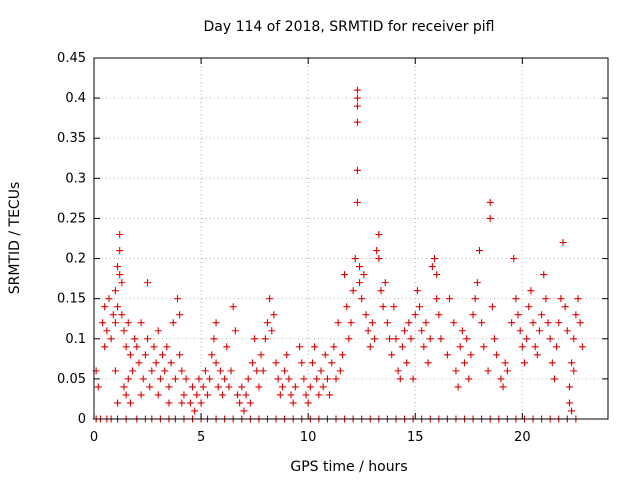  Describe the element at coordinates (201, 437) in the screenshot. I see `x-tick-label: 5` at that location.